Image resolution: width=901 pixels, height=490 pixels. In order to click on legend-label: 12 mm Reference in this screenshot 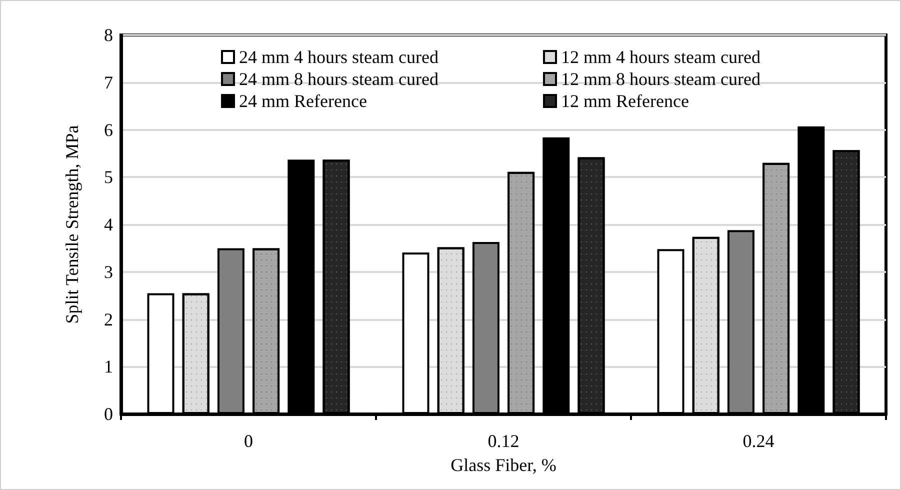, I will do `click(625, 101)`.